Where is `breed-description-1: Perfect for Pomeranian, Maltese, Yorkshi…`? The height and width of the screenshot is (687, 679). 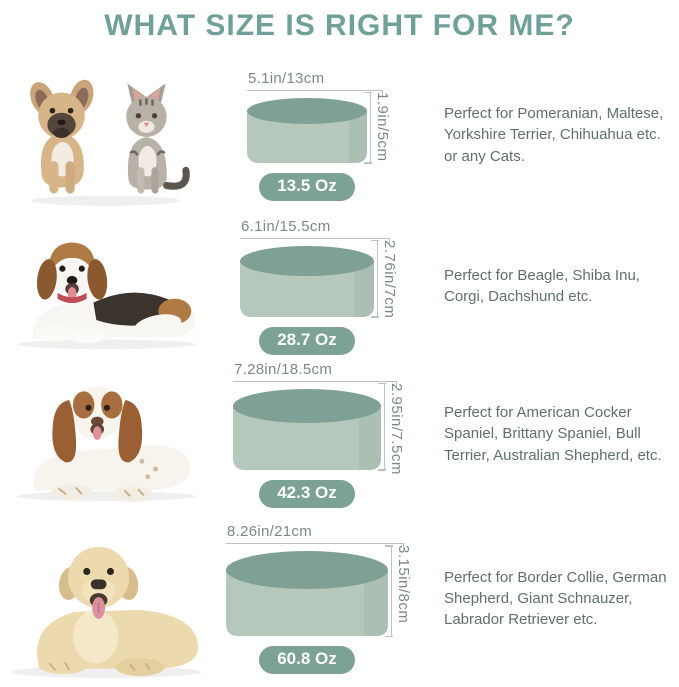
breed-description-1: Perfect for Pomeranian, Maltese, Yorkshi… is located at coordinates (554, 135).